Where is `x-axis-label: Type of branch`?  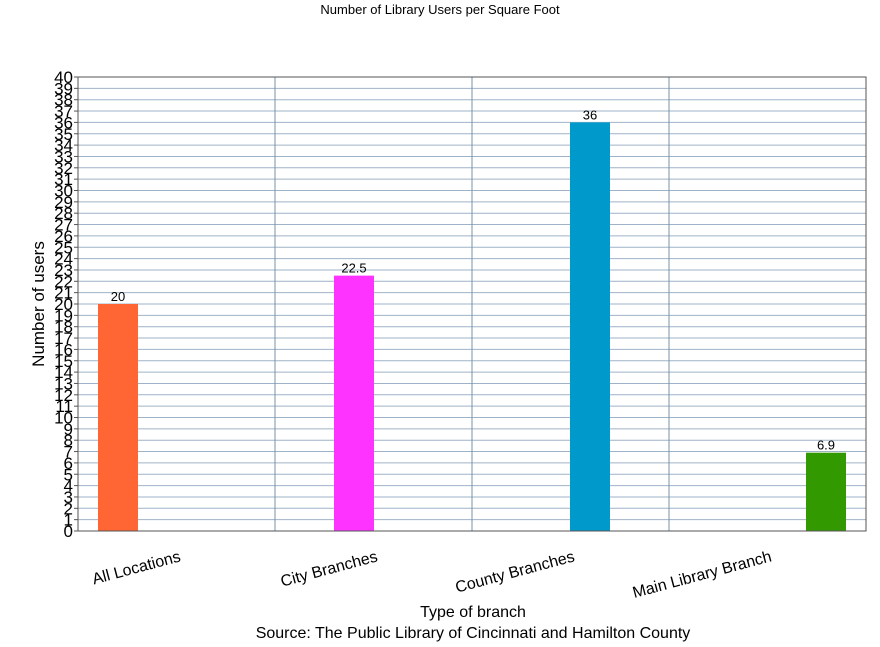
x-axis-label: Type of branch is located at coordinates (473, 612).